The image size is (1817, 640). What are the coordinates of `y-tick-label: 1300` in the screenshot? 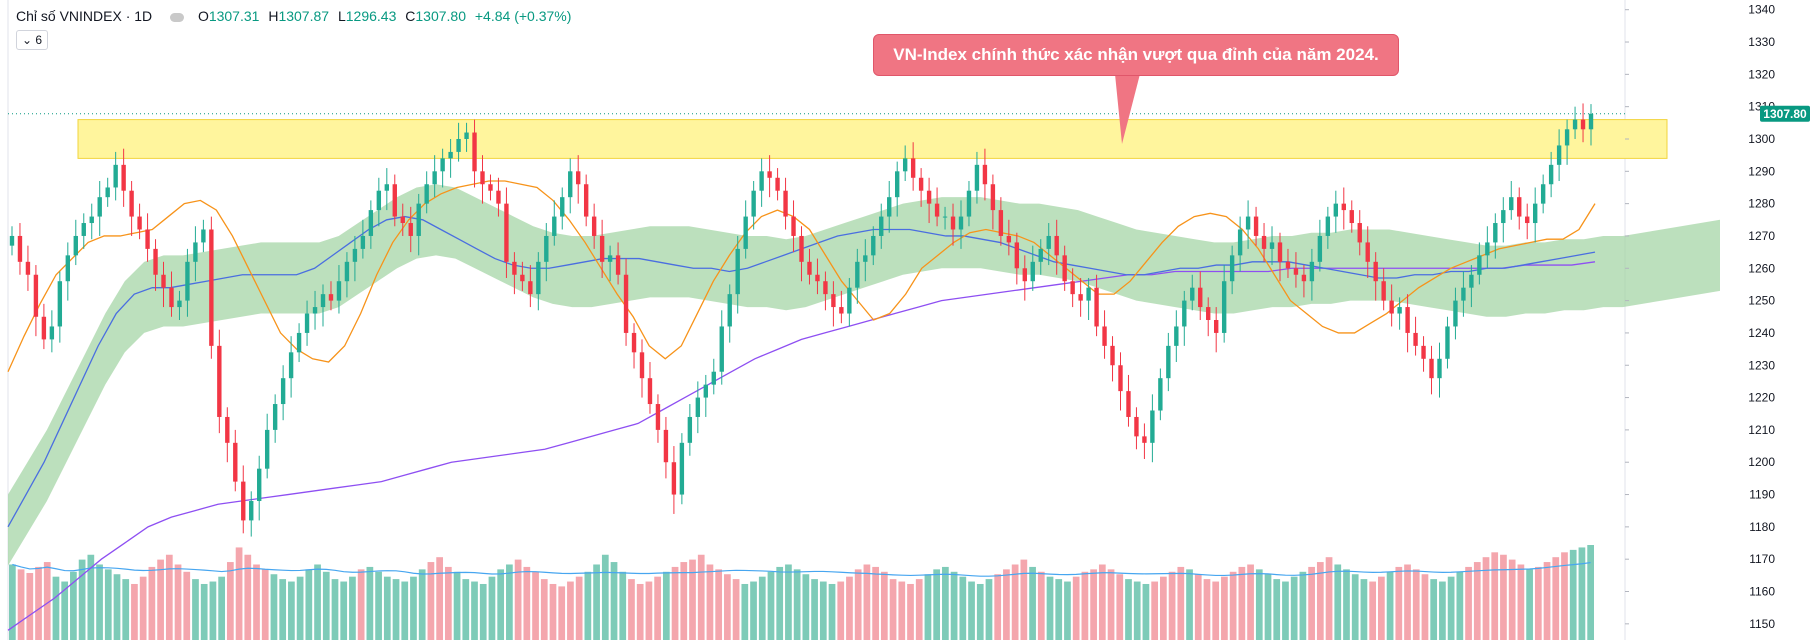 It's located at (1761, 139).